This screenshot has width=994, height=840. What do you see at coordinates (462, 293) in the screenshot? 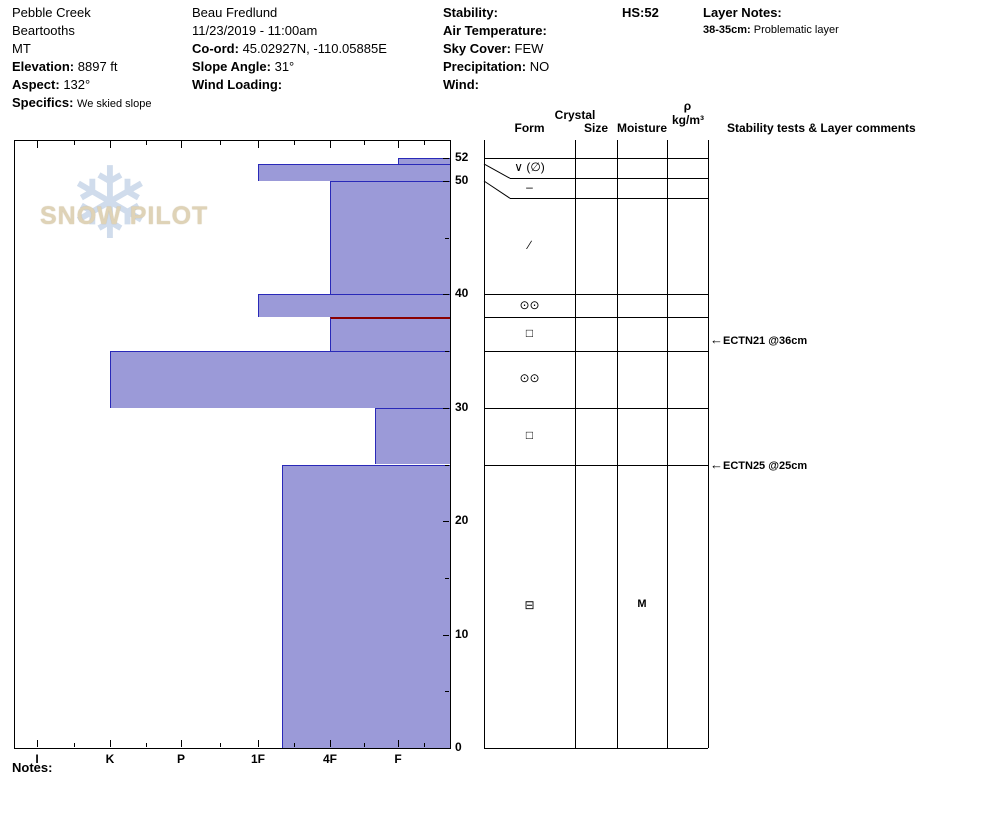
I see `depth-tick-label: 40` at bounding box center [462, 293].